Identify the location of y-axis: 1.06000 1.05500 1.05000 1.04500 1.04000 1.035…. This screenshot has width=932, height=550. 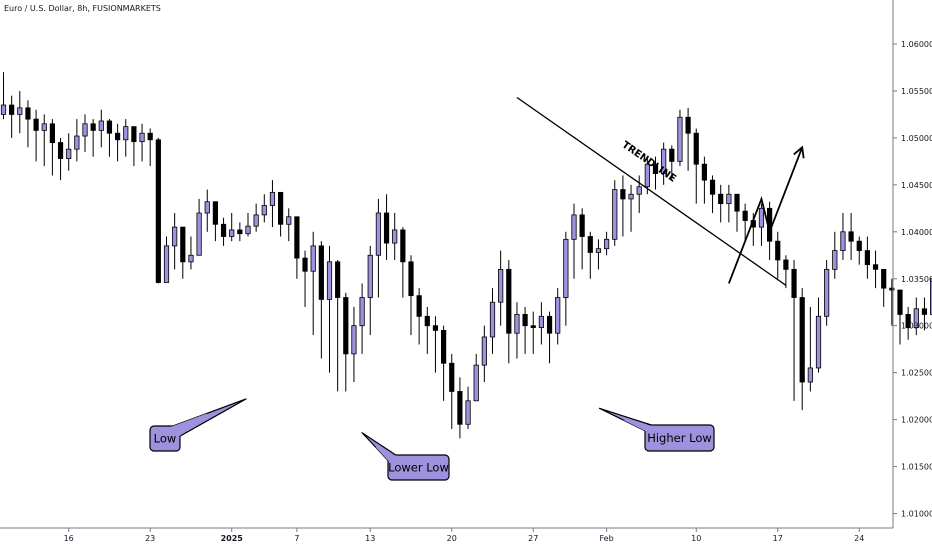
(912, 279).